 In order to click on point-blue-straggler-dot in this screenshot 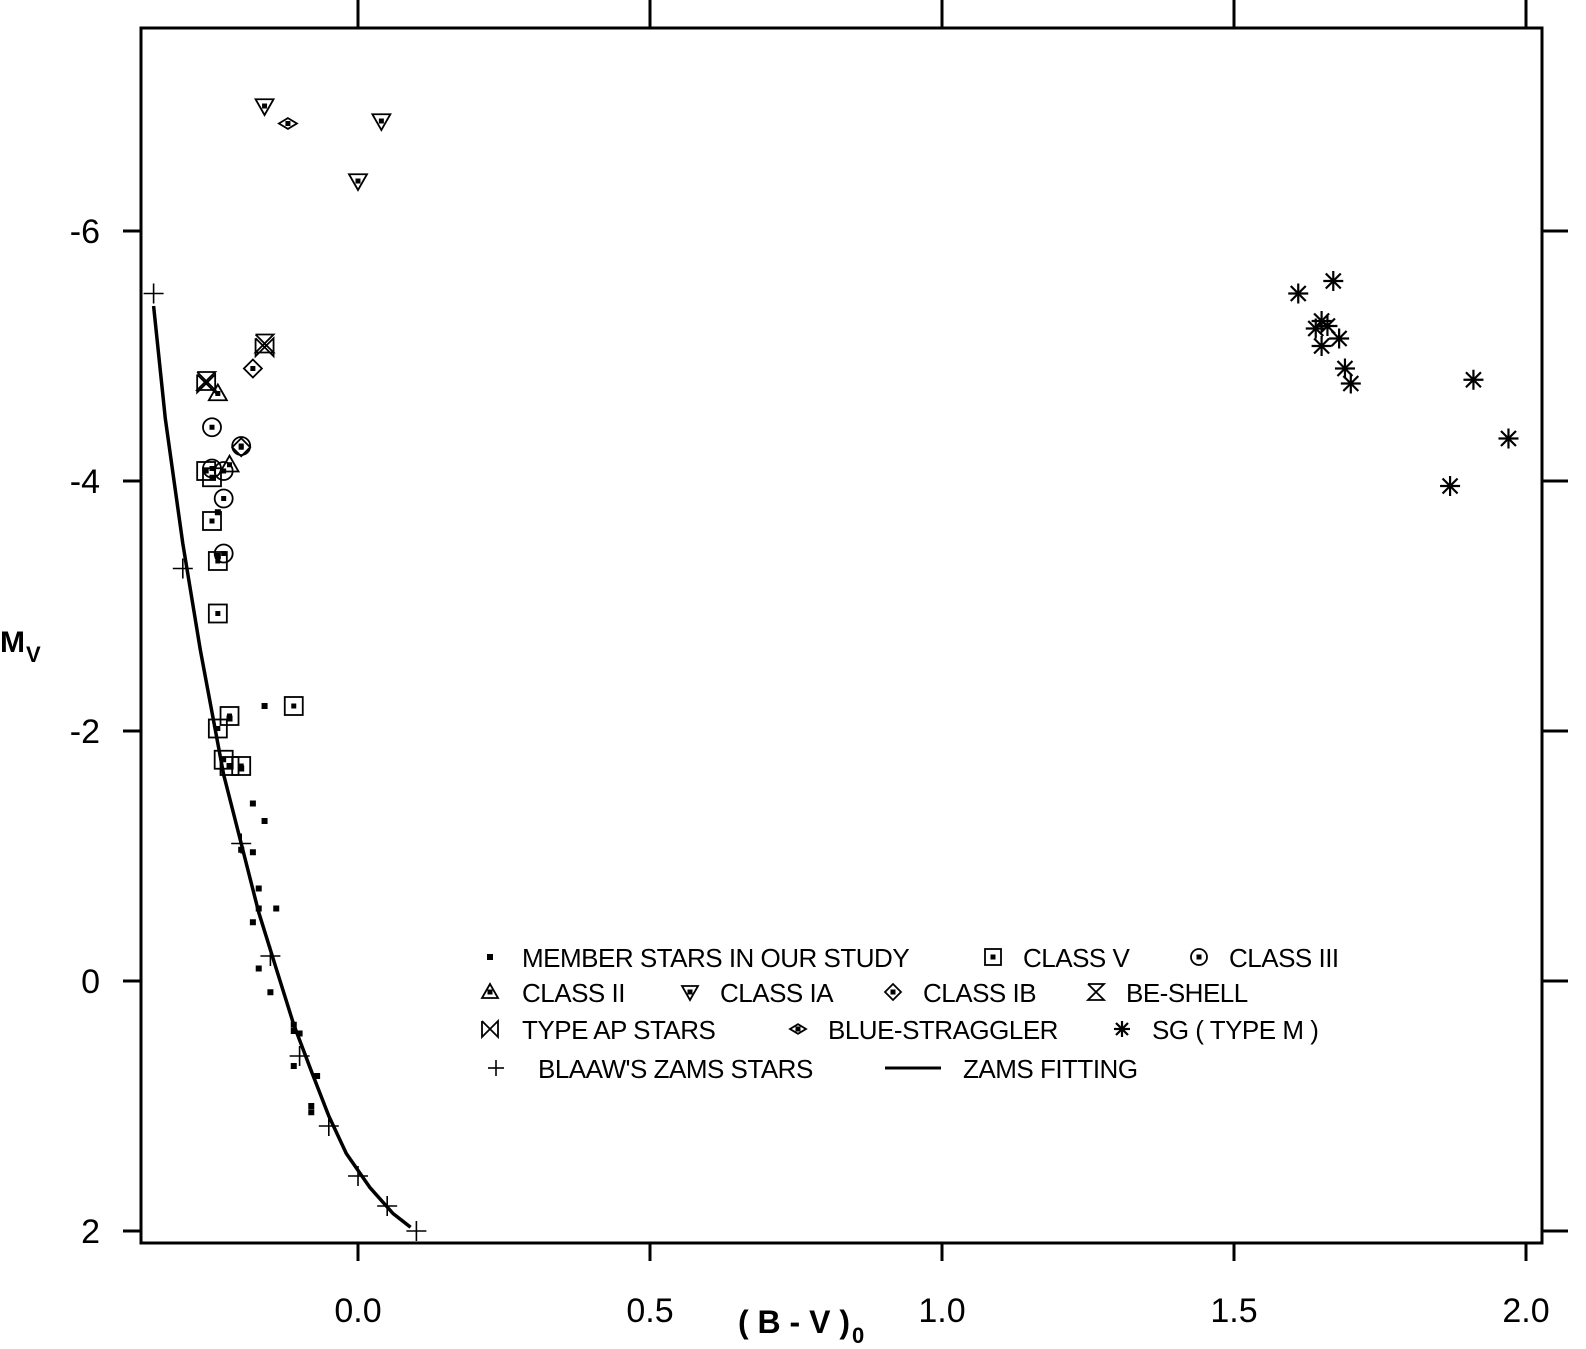, I will do `click(288, 123)`.